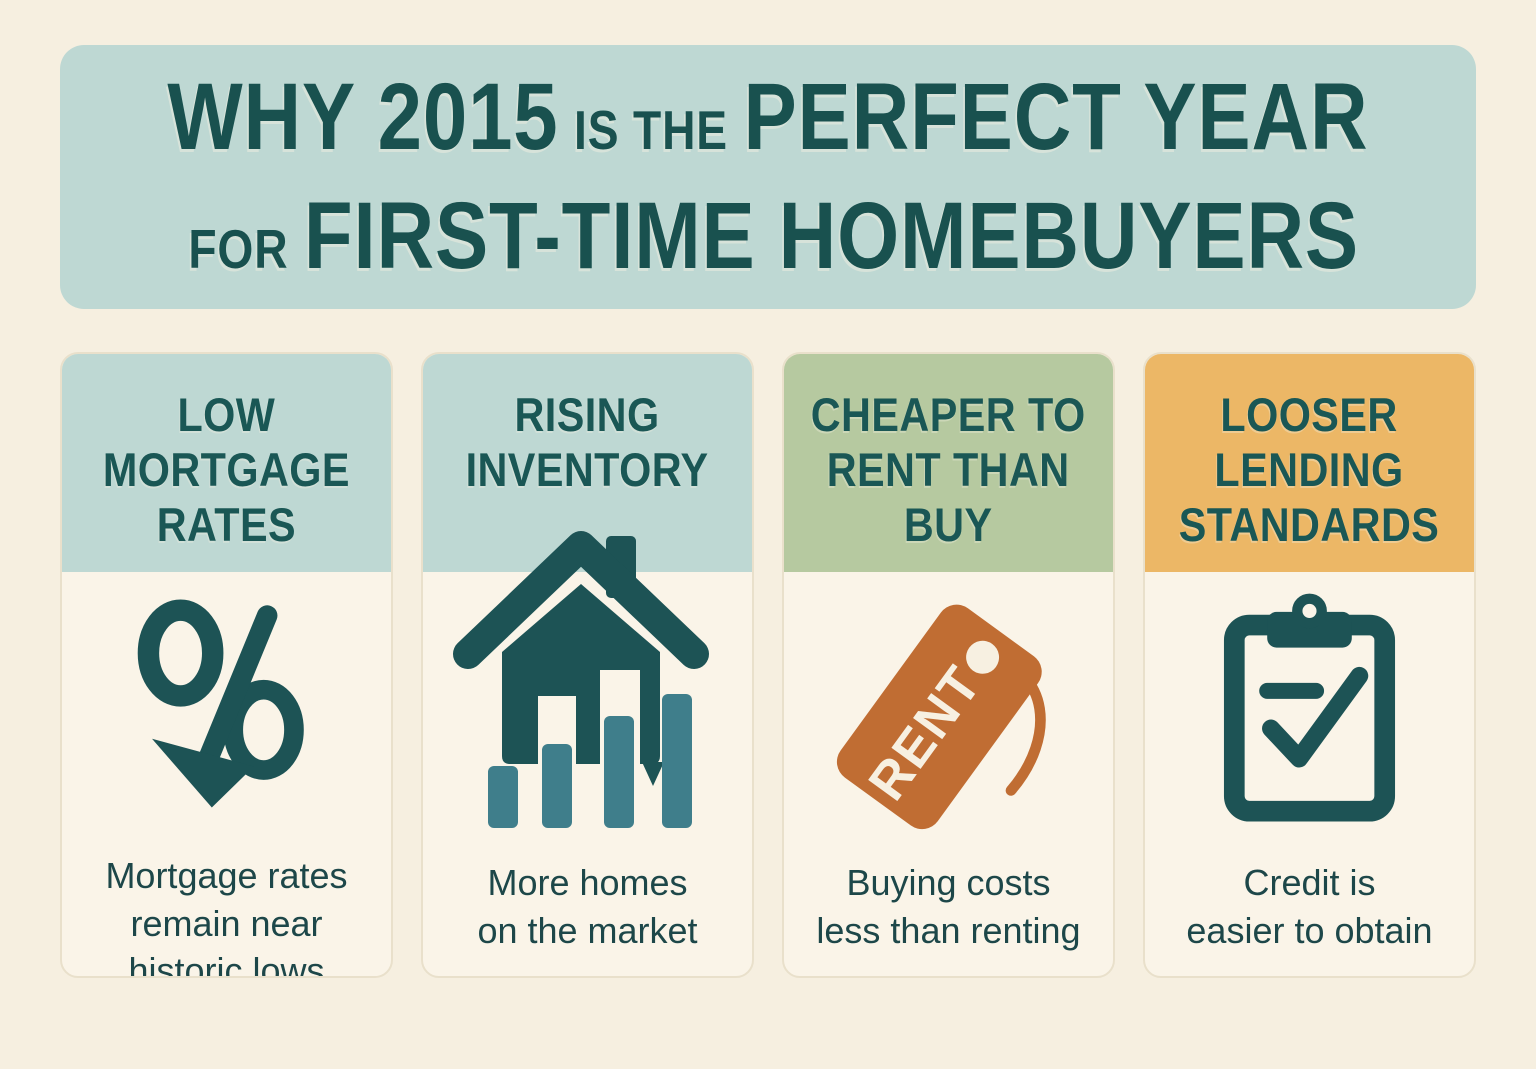 The height and width of the screenshot is (1069, 1536). I want to click on column-caption: Credit is easier to obtain, so click(1309, 906).